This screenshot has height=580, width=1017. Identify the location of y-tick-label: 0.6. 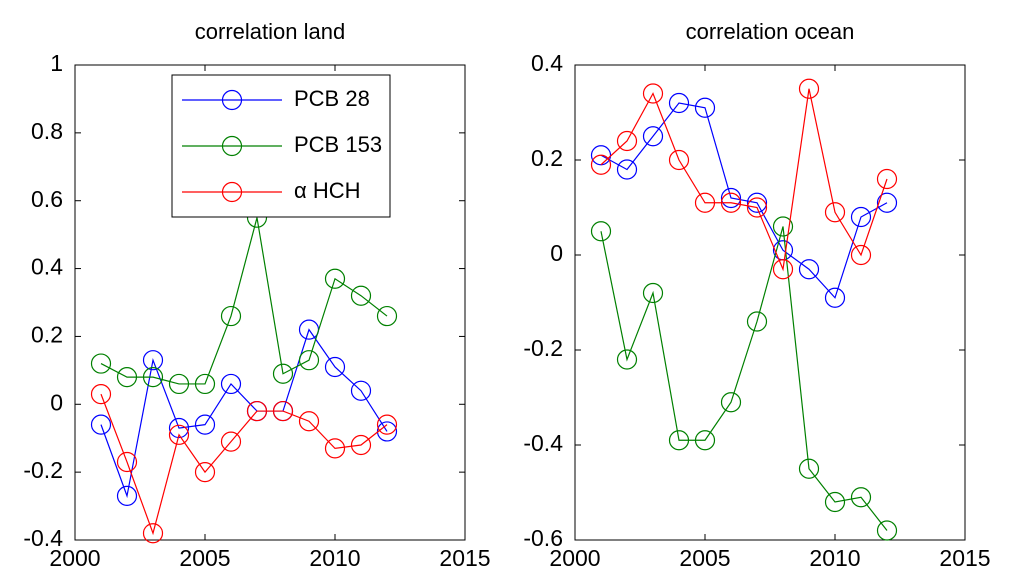
(47, 199).